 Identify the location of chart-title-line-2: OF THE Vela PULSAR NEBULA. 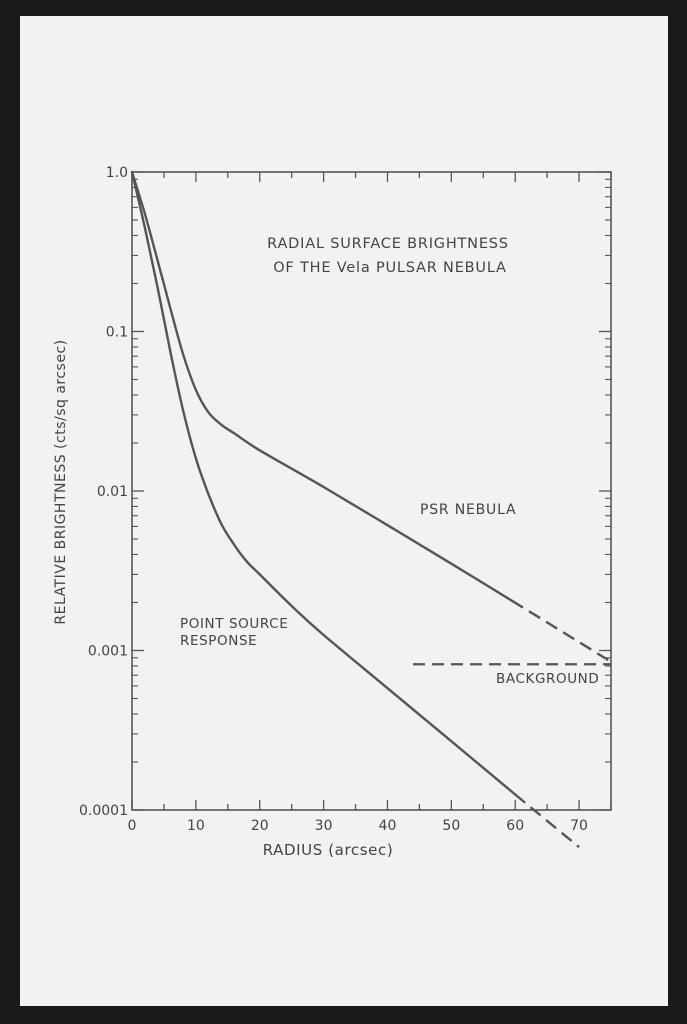
(390, 268).